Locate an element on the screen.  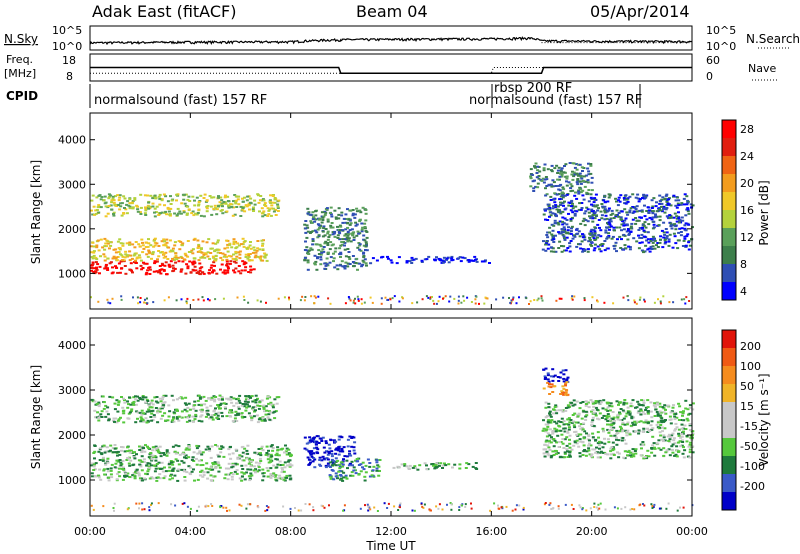
colorbar-swatch is located at coordinates (729, 255).